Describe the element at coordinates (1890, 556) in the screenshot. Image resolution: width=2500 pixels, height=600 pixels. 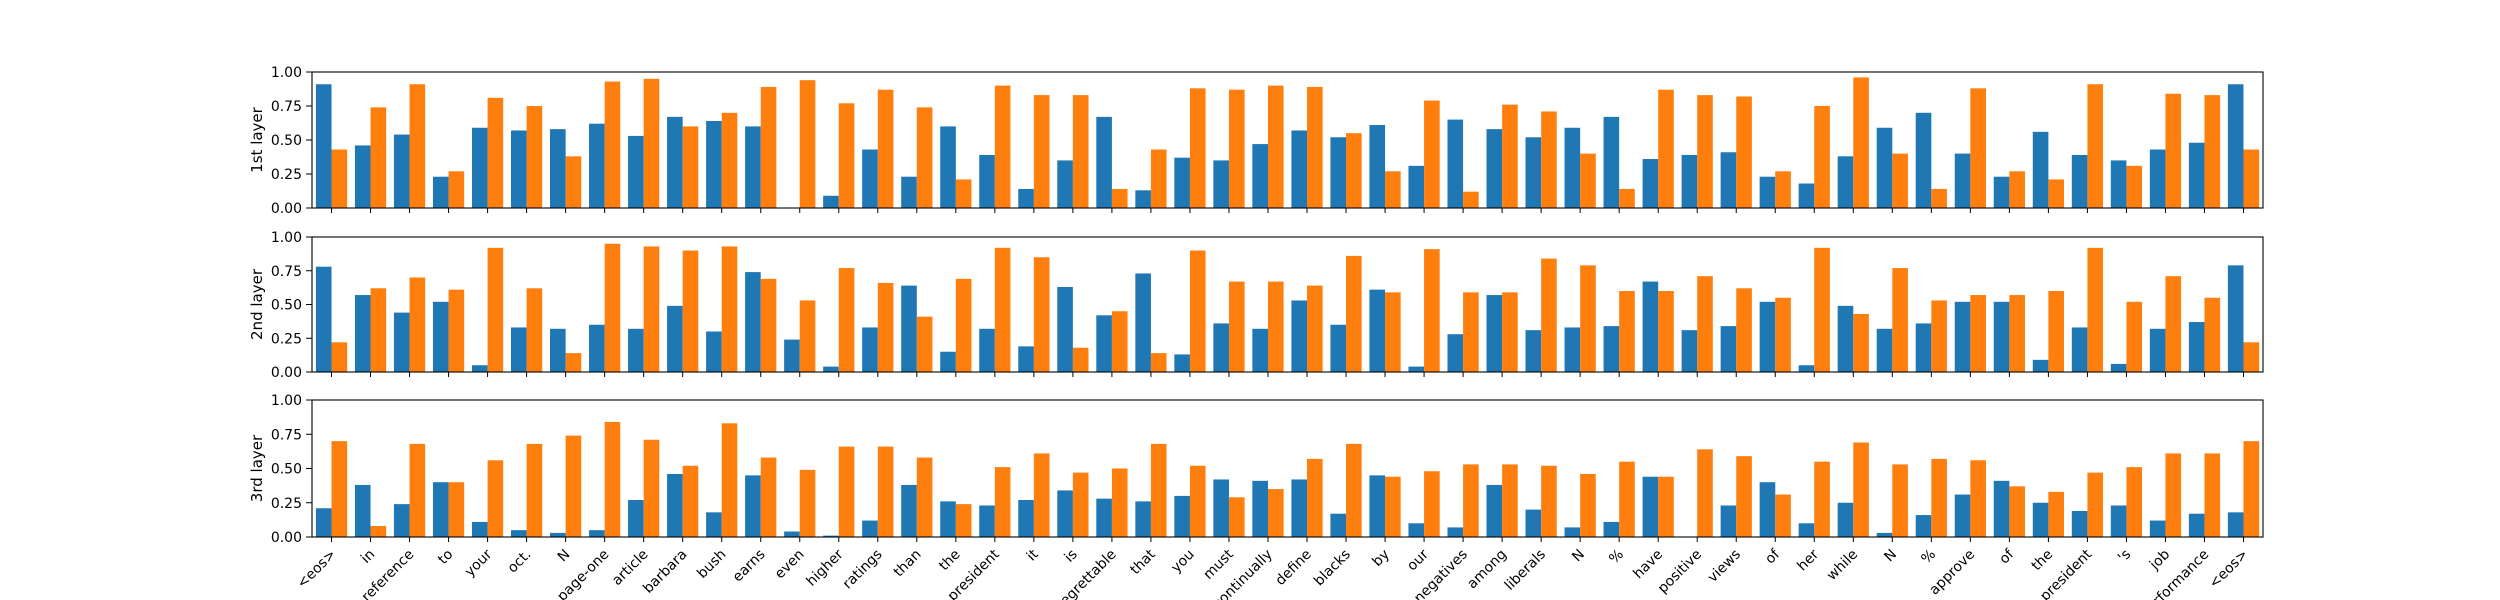
I see `xtick-label-40: N` at that location.